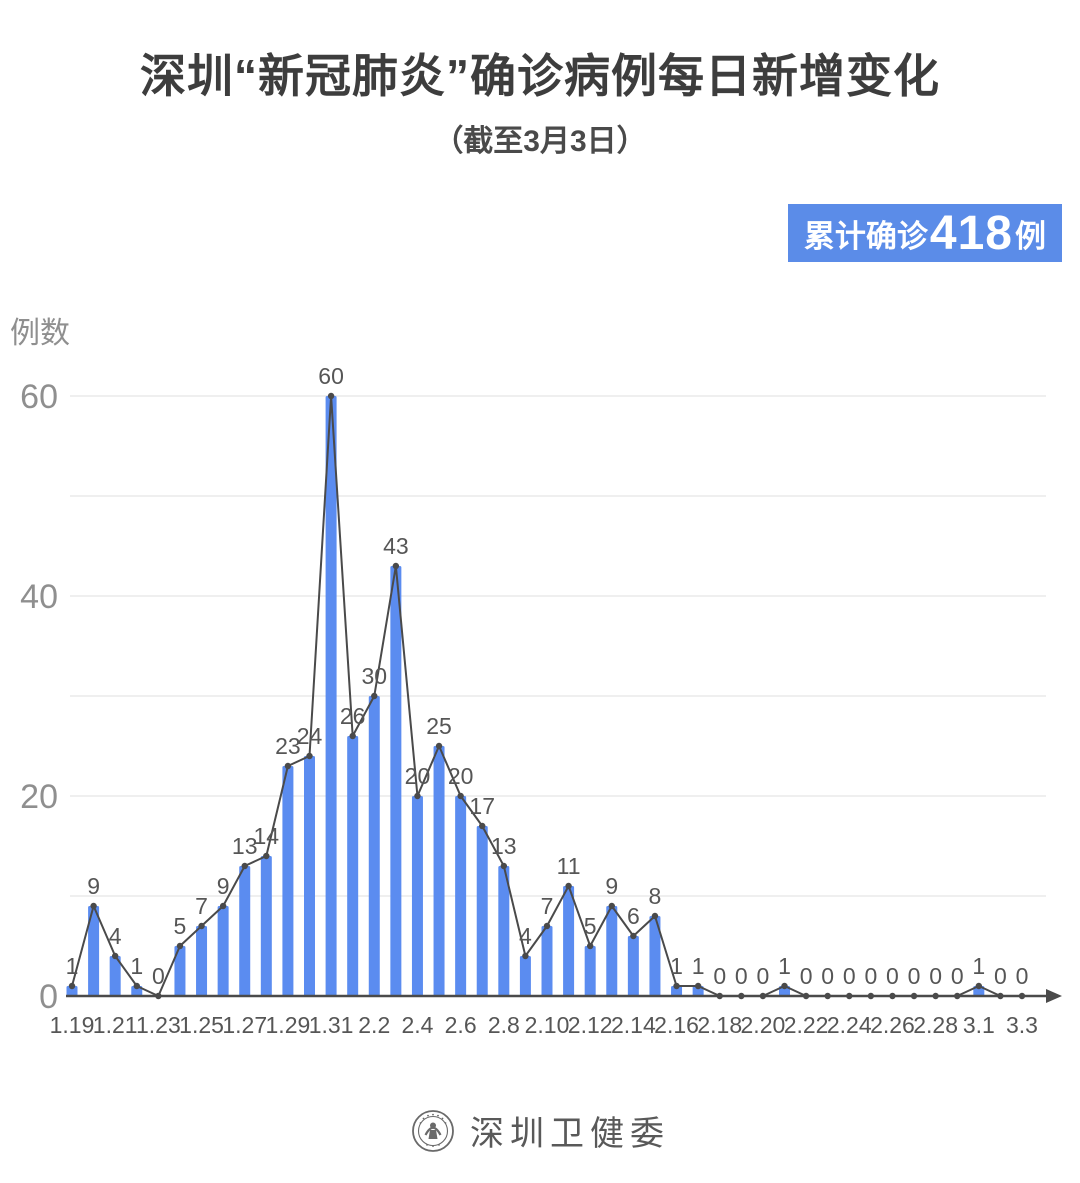 The width and height of the screenshot is (1080, 1183). What do you see at coordinates (971, 233) in the screenshot?
I see `badge-total-number: 418` at bounding box center [971, 233].